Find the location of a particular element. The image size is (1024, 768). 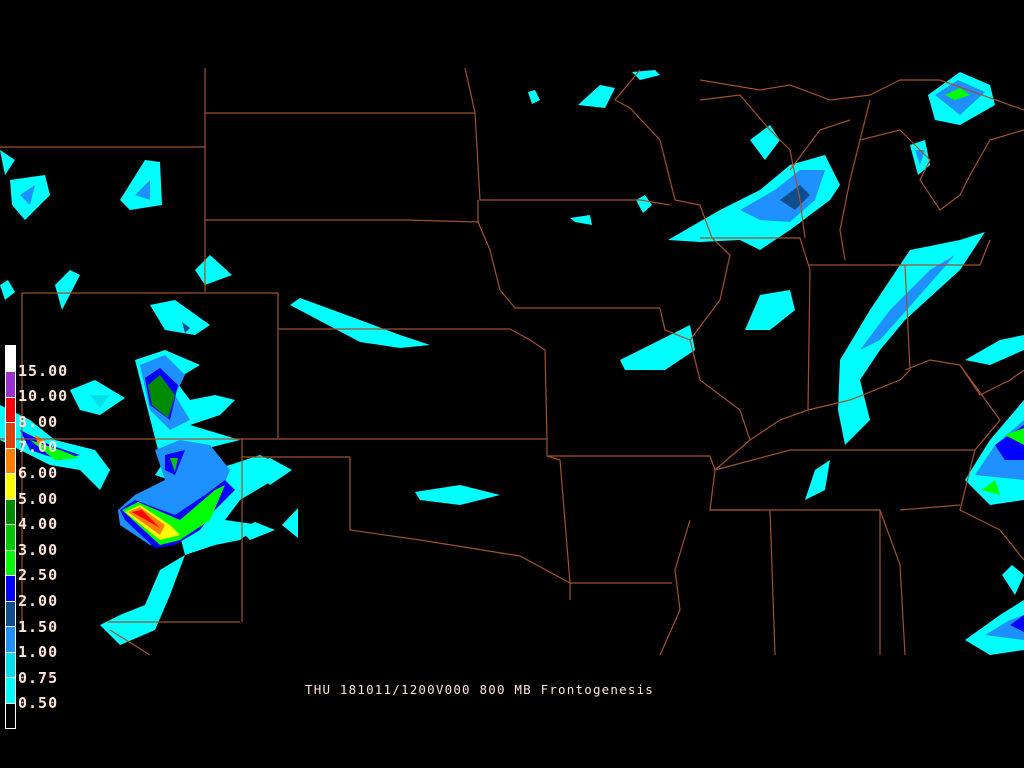

legend-label: 1.00 is located at coordinates (38, 652).